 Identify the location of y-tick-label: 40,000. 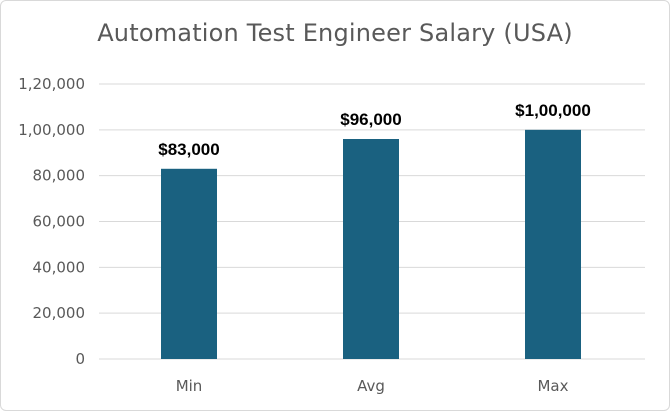
(59, 267).